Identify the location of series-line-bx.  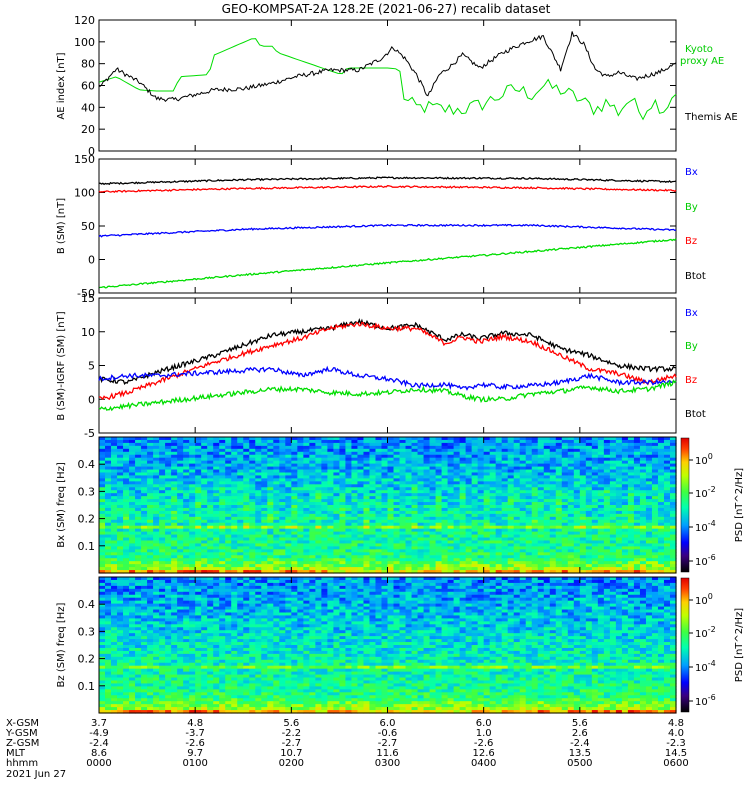
(387, 231).